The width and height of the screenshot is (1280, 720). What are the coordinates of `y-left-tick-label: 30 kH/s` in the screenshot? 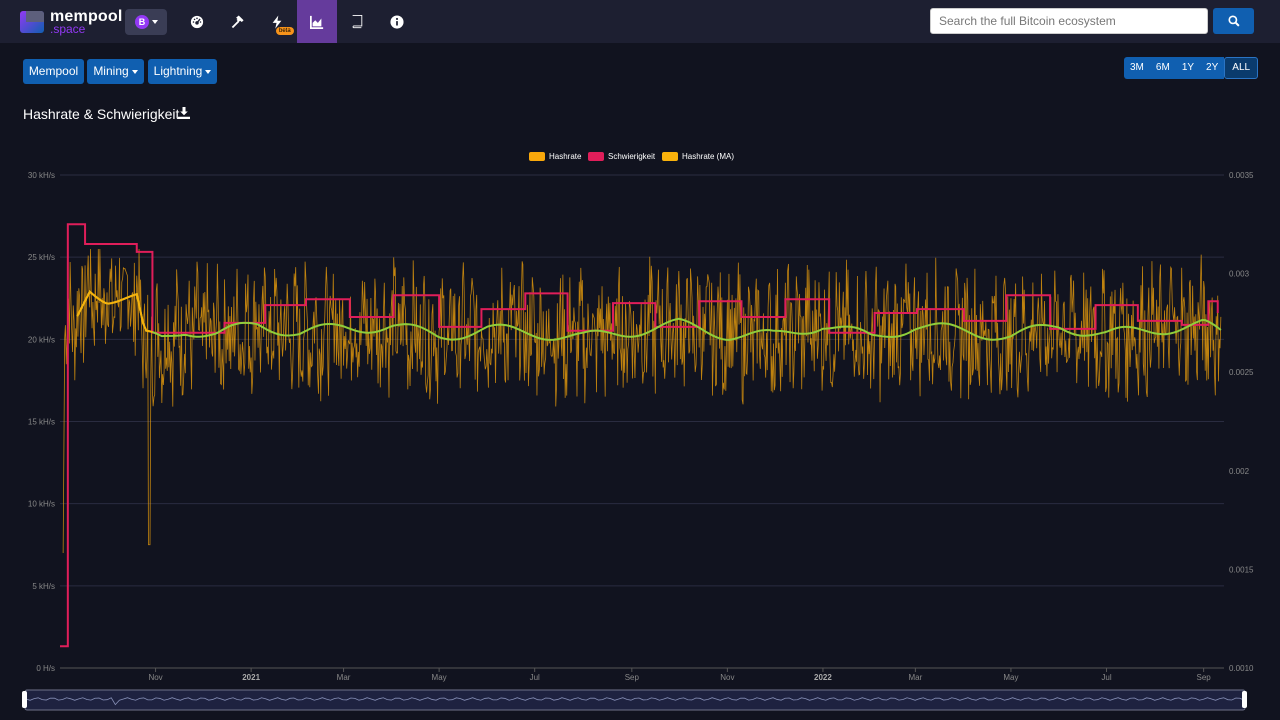 It's located at (41, 175).